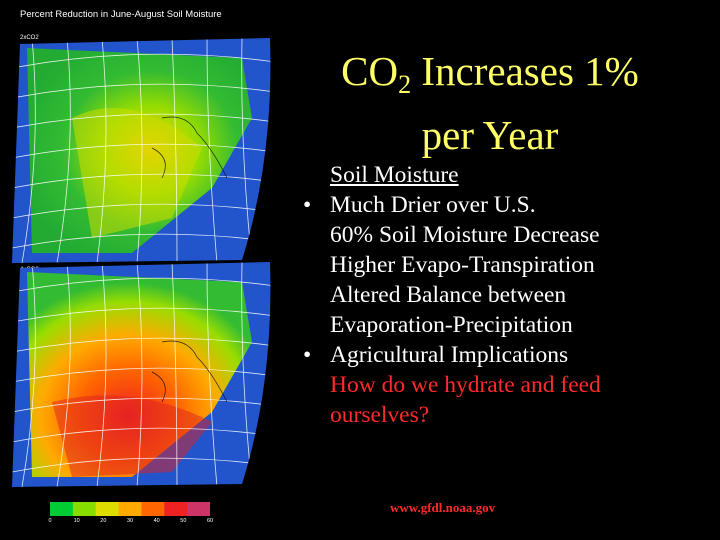 The height and width of the screenshot is (540, 720). Describe the element at coordinates (141, 374) in the screenshot. I see `map-4xco2` at that location.